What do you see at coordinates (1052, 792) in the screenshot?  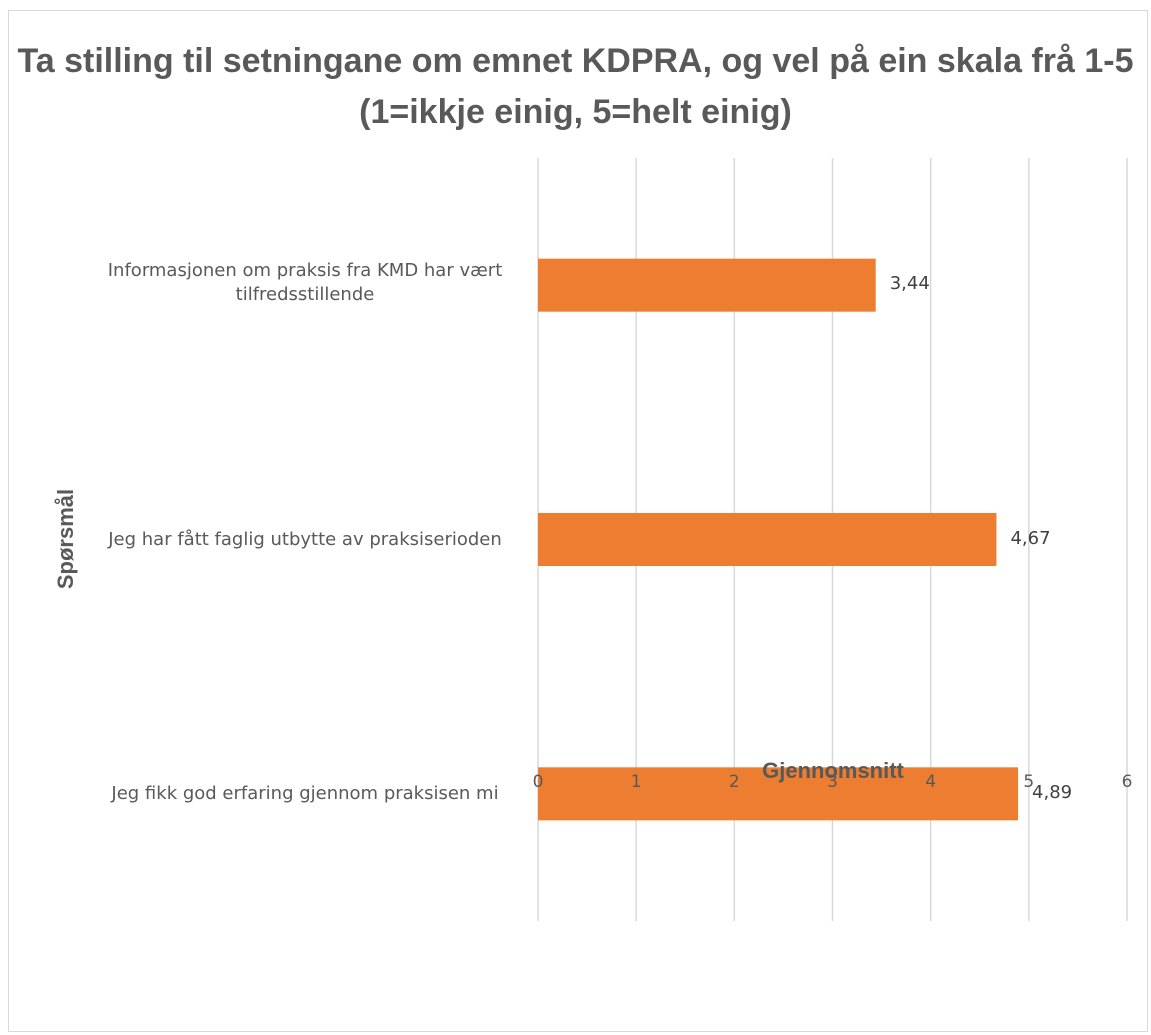 I see `data-label-3: 4,89` at bounding box center [1052, 792].